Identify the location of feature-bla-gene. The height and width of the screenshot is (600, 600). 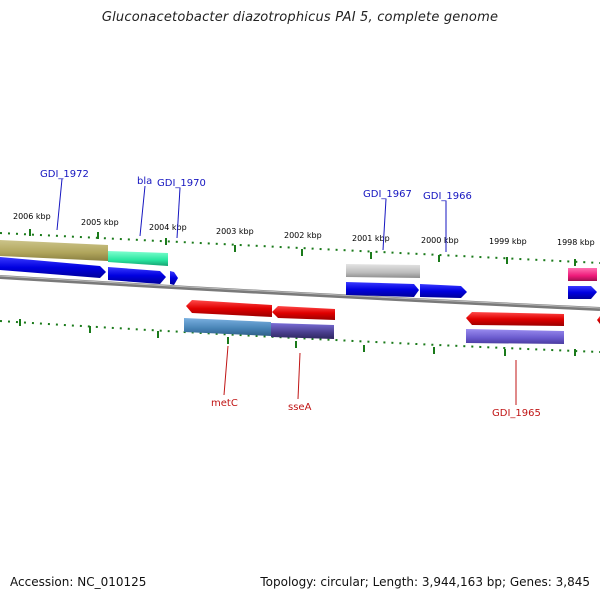
(138, 258).